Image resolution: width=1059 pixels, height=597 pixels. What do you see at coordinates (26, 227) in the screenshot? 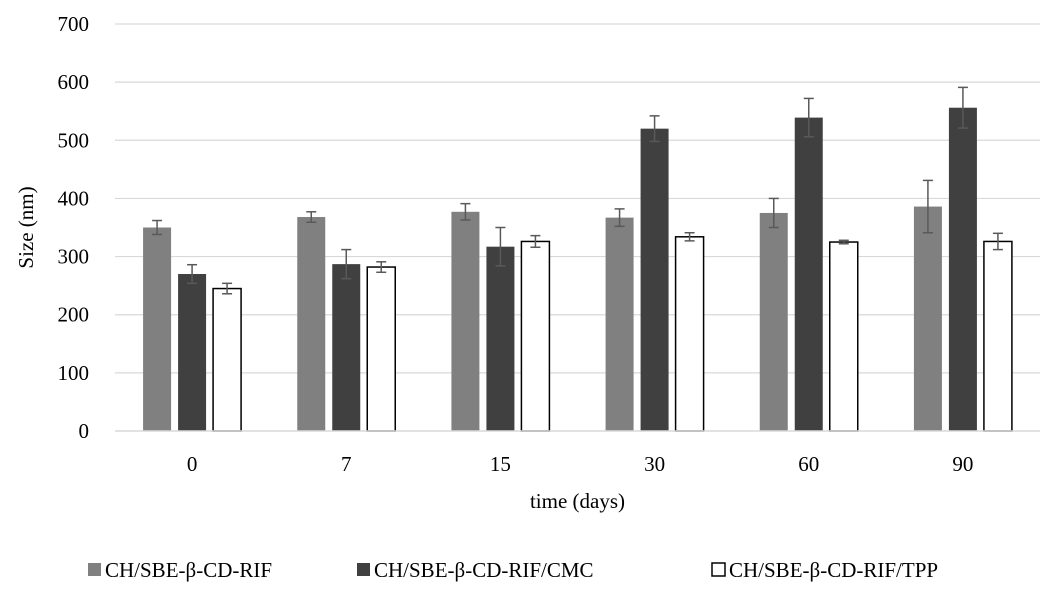
I see `y-axis-title: Size (nm)` at bounding box center [26, 227].